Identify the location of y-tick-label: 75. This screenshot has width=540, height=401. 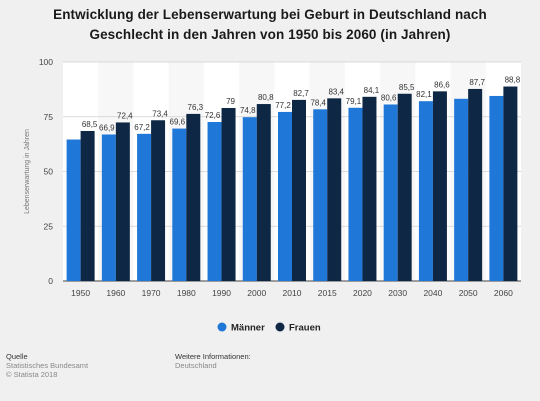
(49, 117).